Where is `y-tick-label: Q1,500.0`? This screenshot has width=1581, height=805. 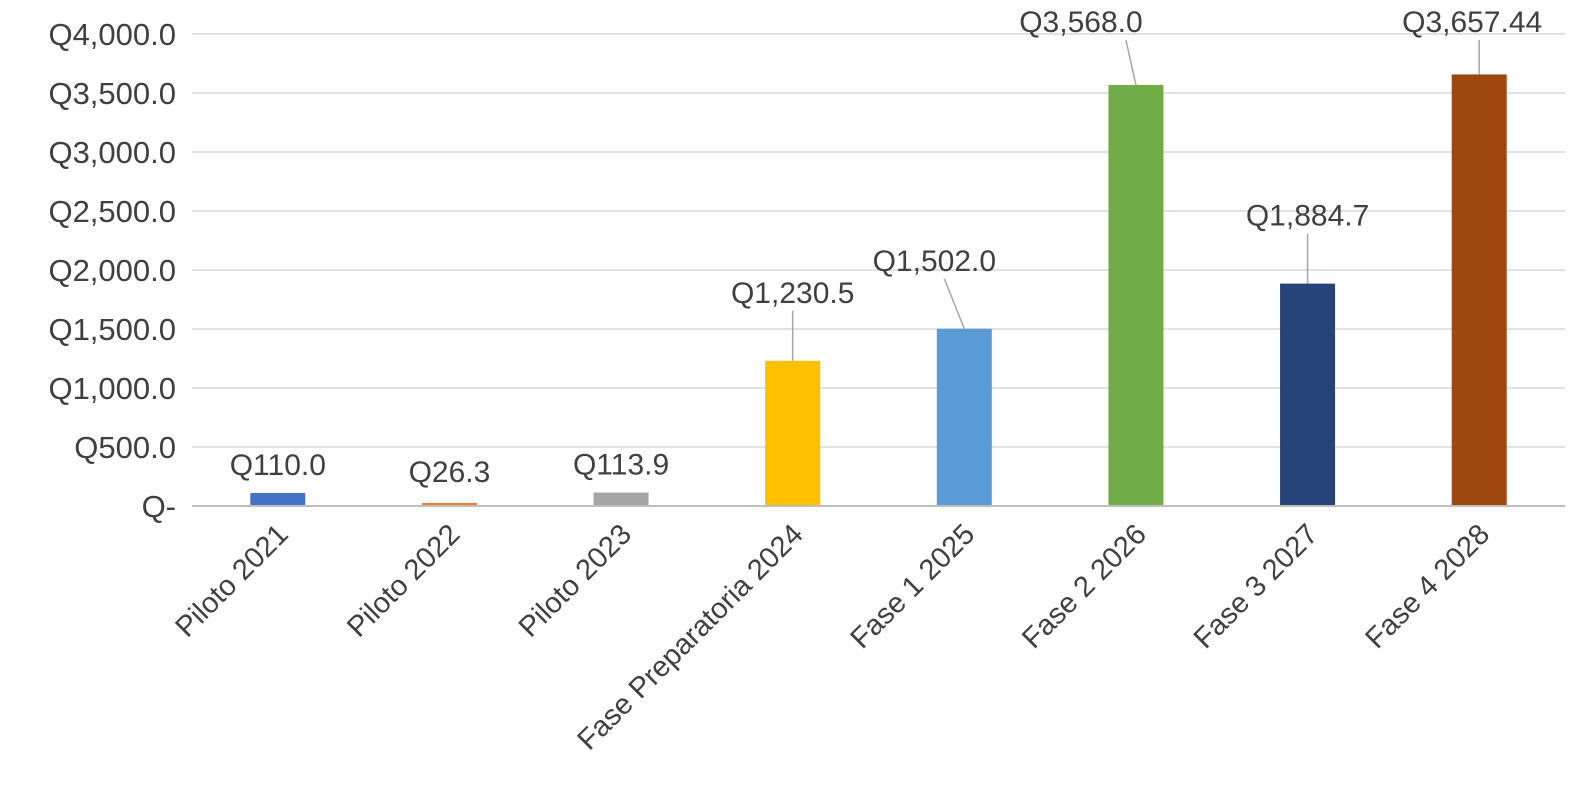
y-tick-label: Q1,500.0 is located at coordinates (112, 329).